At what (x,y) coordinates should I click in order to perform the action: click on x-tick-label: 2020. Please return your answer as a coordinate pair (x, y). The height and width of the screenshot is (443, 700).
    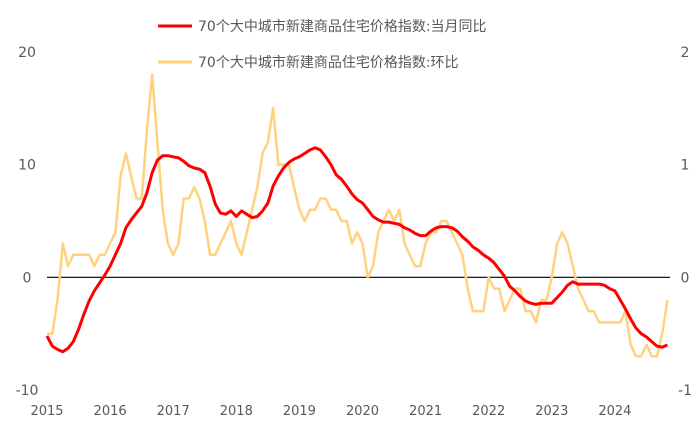
    Looking at the image, I should click on (362, 411).